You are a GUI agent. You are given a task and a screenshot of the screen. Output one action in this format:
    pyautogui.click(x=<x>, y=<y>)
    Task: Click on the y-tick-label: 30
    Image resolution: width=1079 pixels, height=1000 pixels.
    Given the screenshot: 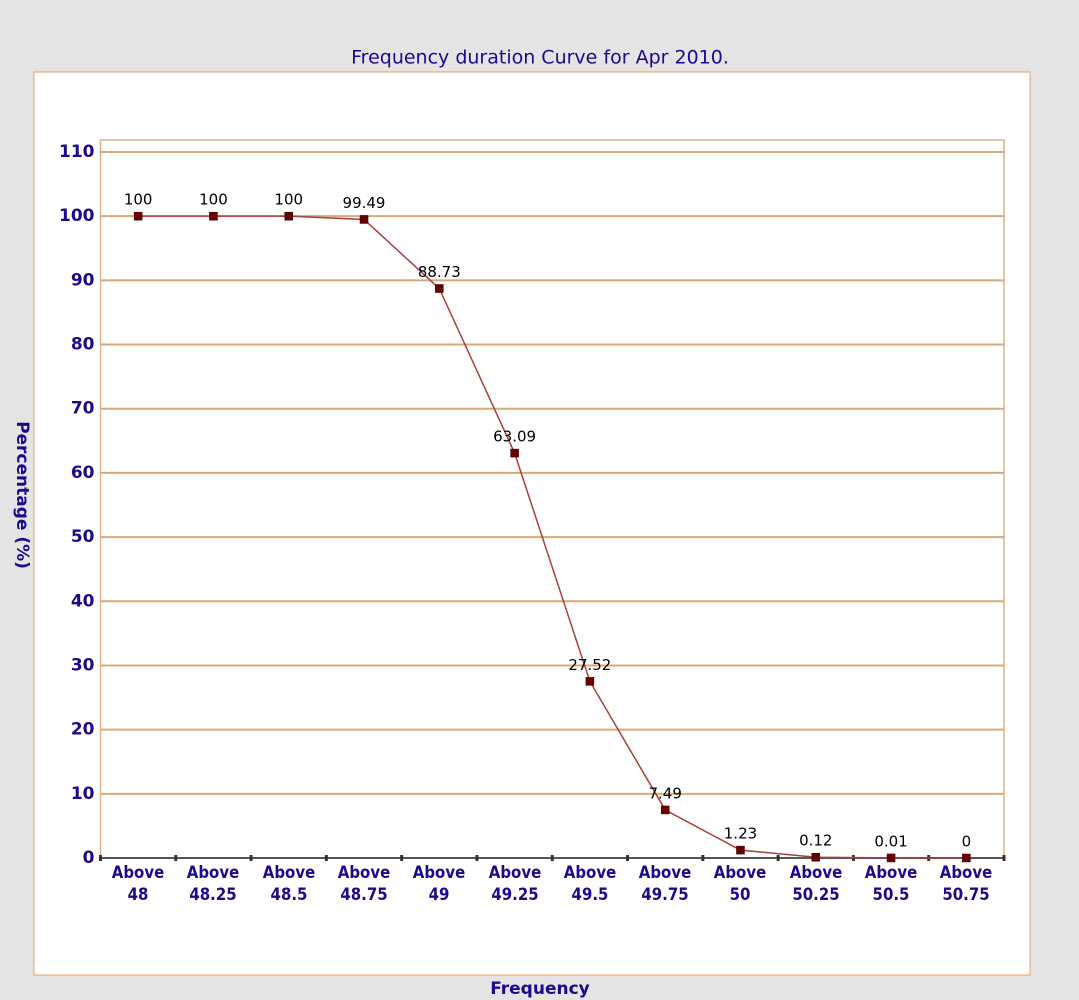 What is the action you would take?
    pyautogui.click(x=83, y=665)
    